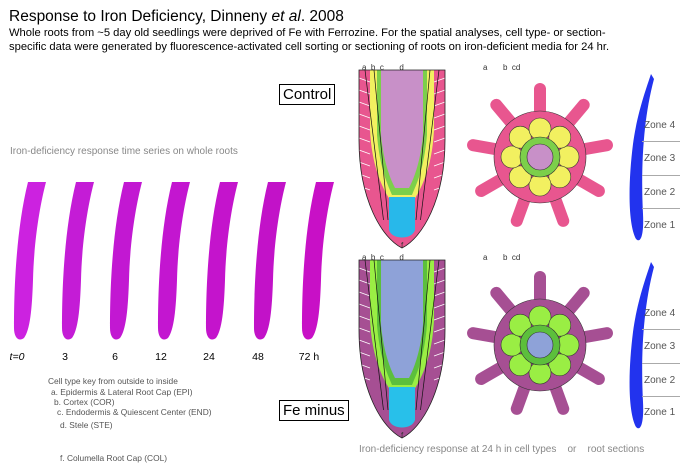 This screenshot has width=700, height=470. I want to click on cell-key-item: f. Columella Root Cap (COL), so click(114, 458).